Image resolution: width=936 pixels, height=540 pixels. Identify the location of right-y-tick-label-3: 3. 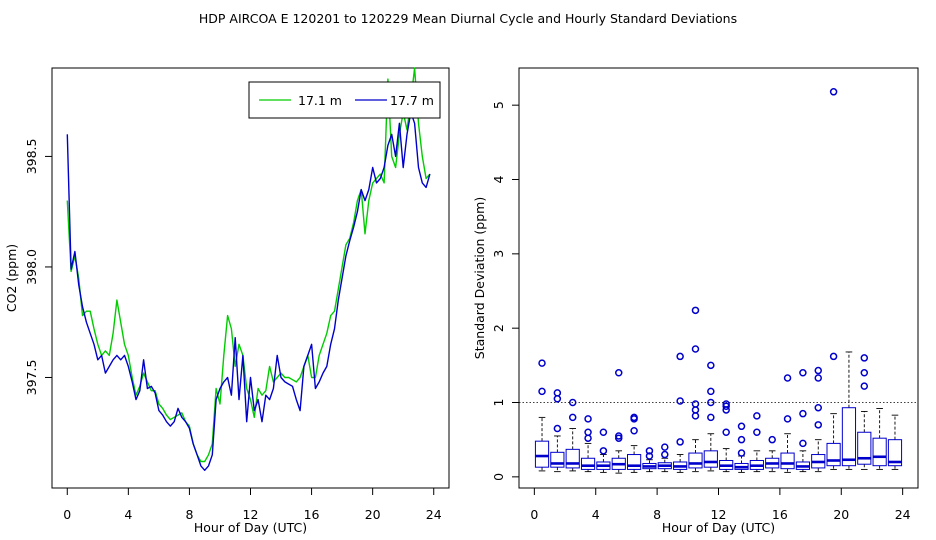
(498, 254).